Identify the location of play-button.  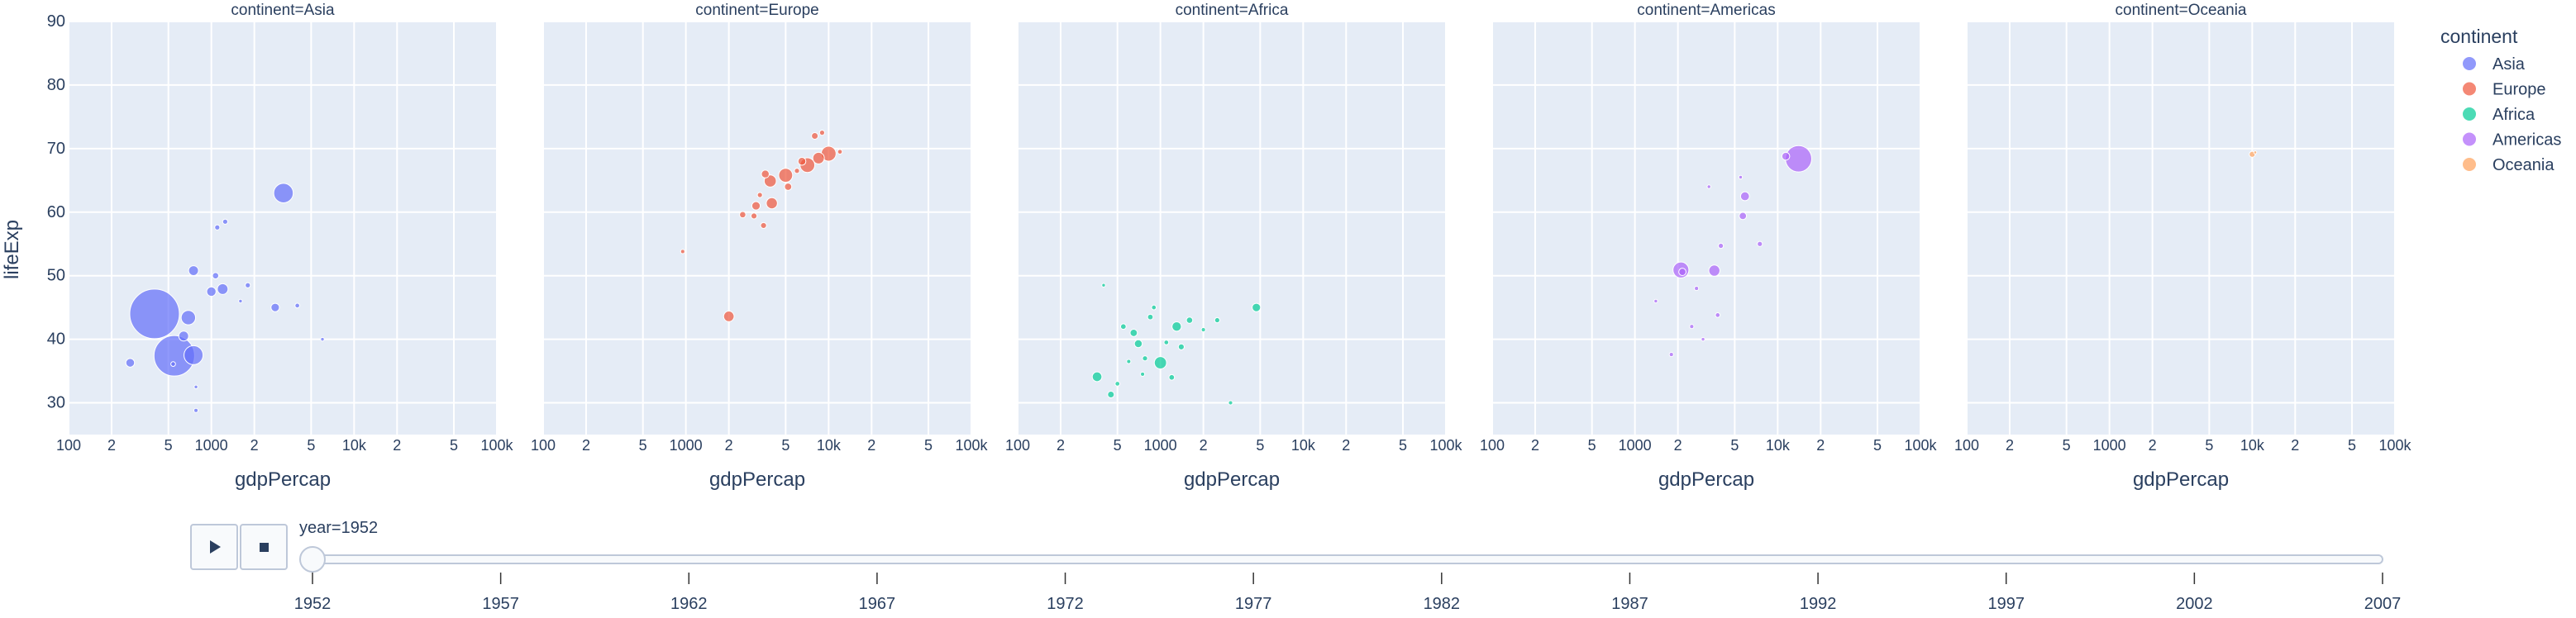
(214, 547).